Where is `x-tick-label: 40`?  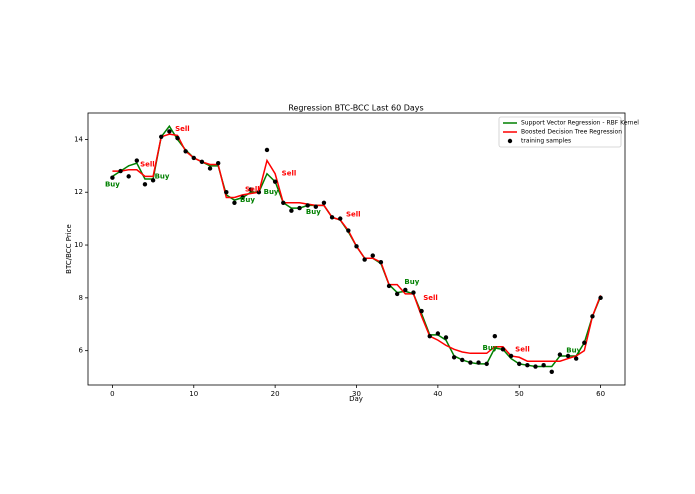 x-tick-label: 40 is located at coordinates (437, 394).